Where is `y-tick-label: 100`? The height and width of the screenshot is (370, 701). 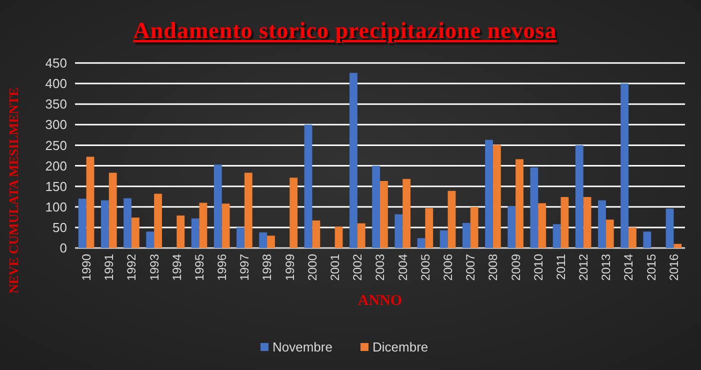 y-tick-label: 100 is located at coordinates (56, 206).